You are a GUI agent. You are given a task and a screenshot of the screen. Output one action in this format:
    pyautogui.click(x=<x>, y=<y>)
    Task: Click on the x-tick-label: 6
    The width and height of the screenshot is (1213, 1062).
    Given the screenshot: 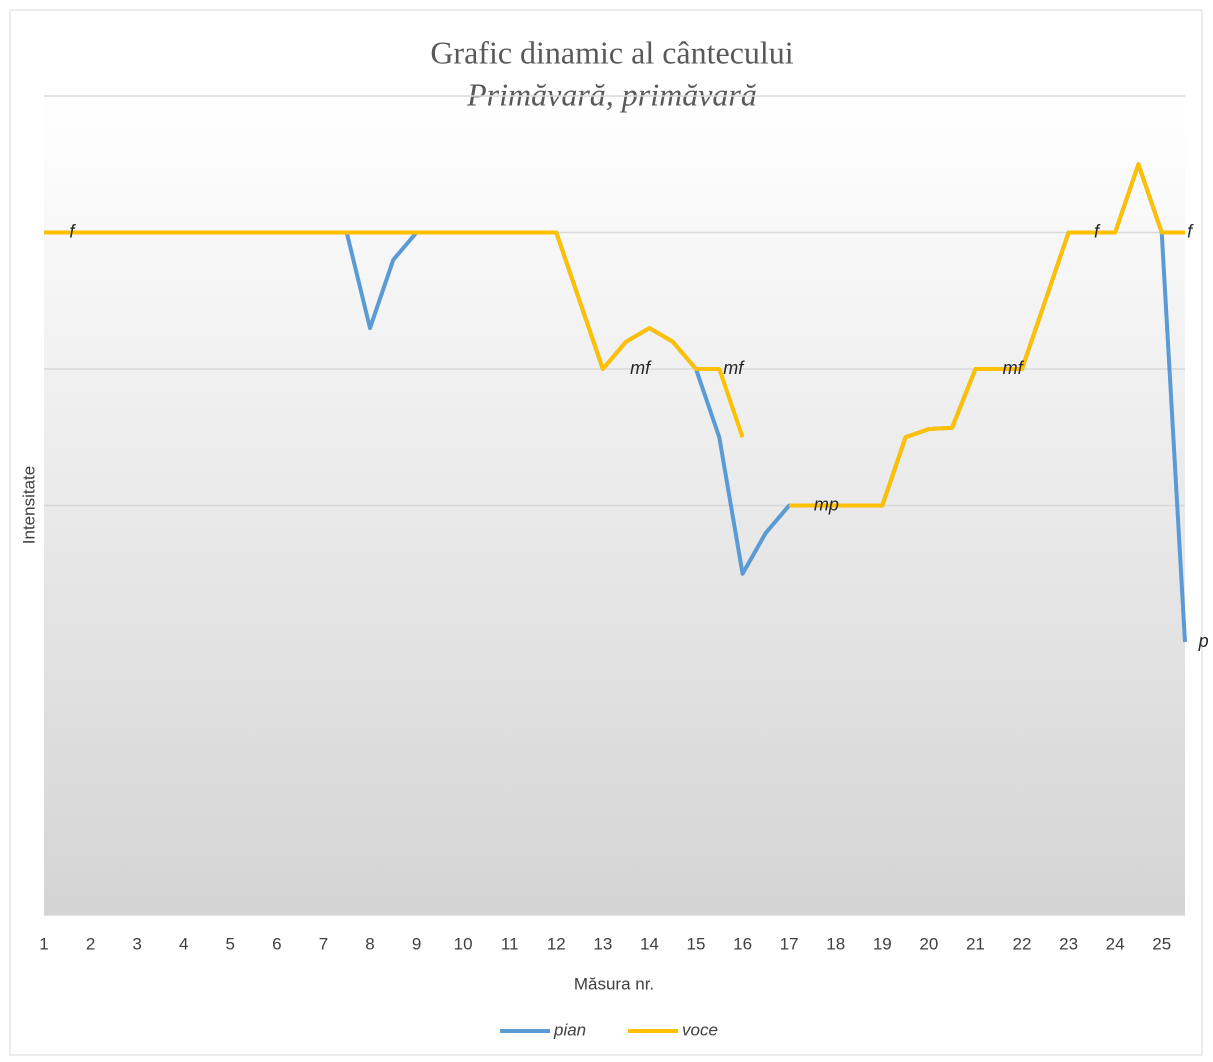 What is the action you would take?
    pyautogui.click(x=276, y=943)
    